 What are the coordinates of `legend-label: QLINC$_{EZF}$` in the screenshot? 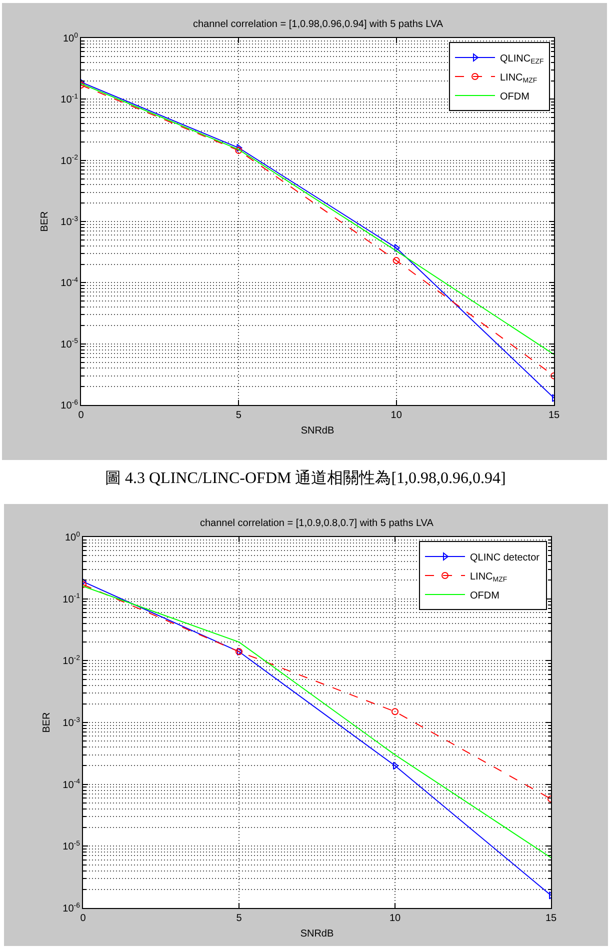 It's located at (522, 59).